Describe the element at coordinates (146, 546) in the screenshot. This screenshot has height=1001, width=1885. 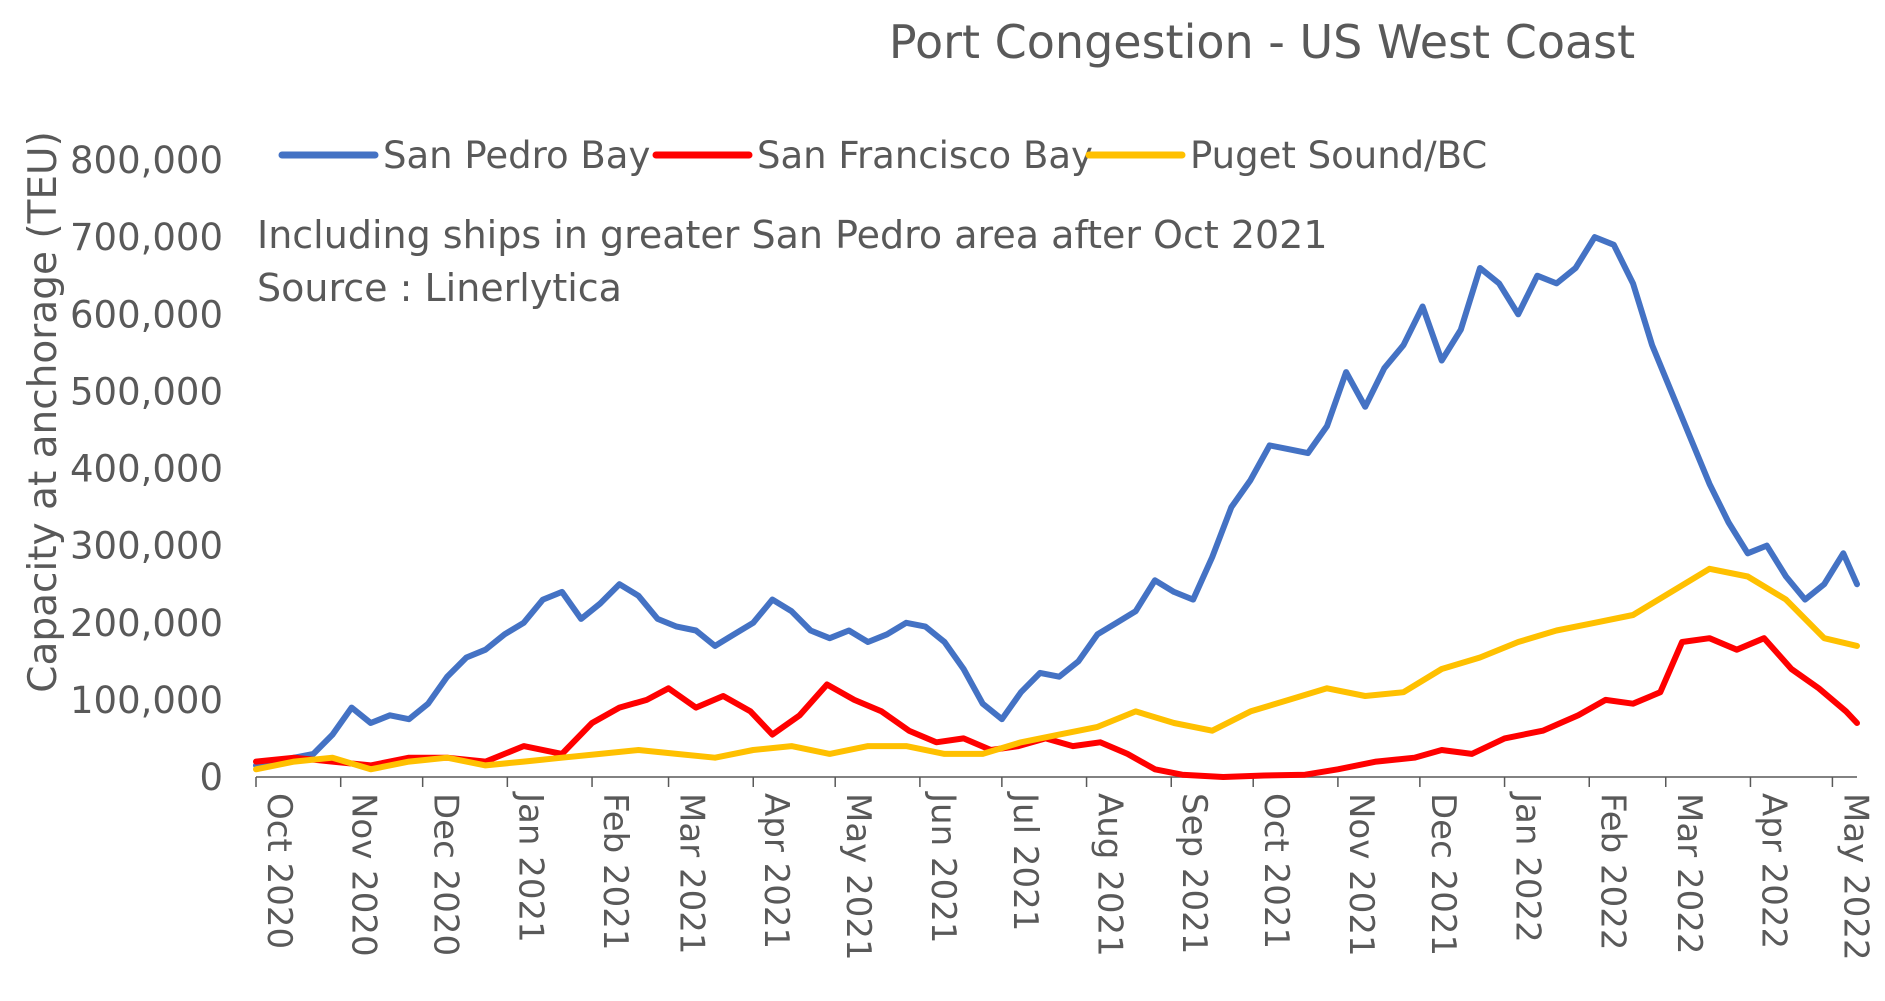
I see `y-tick-label: 300,000` at that location.